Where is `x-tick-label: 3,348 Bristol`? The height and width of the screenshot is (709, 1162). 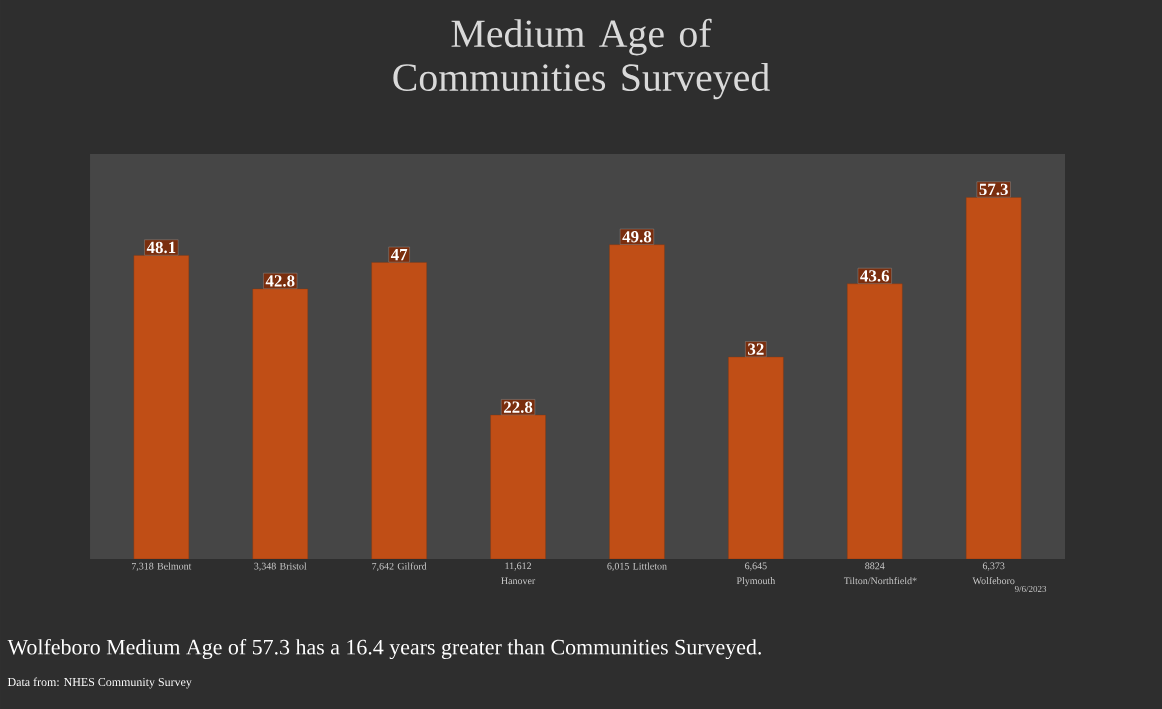
x-tick-label: 3,348 Bristol is located at coordinates (280, 566).